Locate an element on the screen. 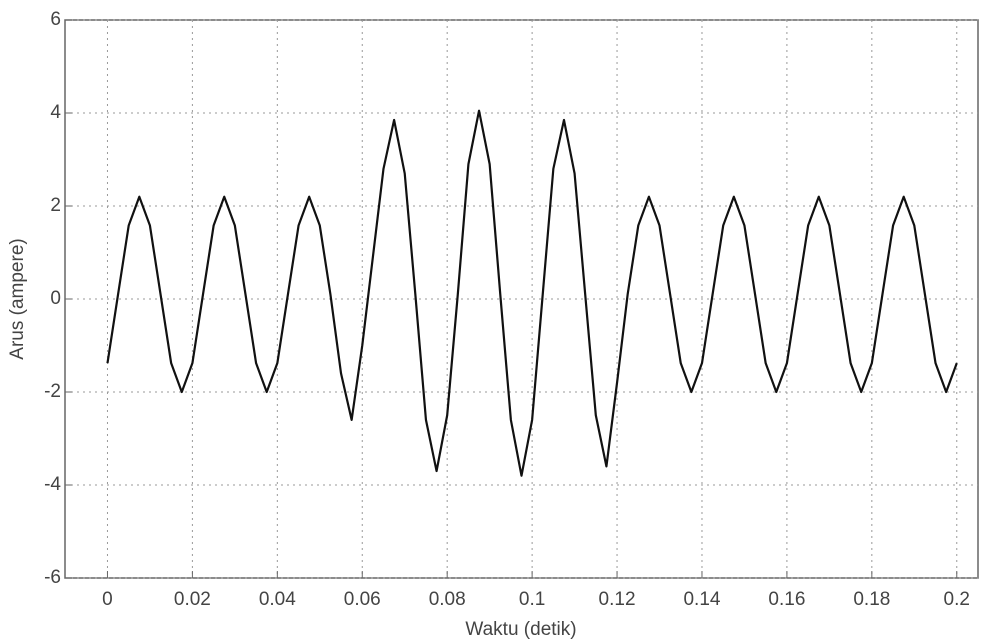 This screenshot has height=643, width=995. x-tick-label: 0.1 is located at coordinates (532, 599).